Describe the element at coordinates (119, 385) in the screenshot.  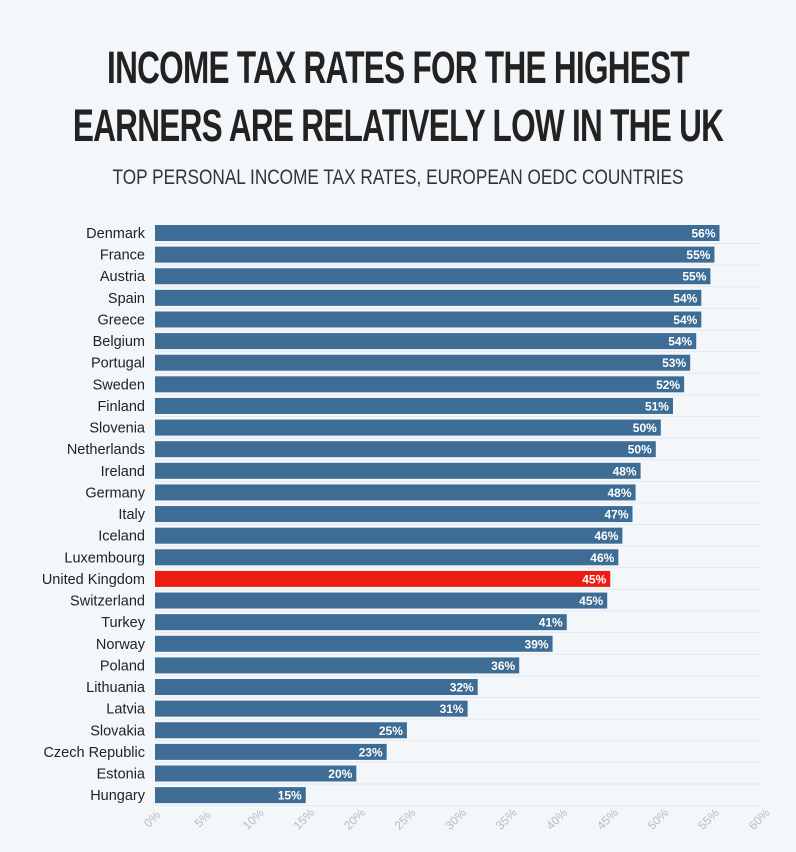
I see `category-label: Sweden` at that location.